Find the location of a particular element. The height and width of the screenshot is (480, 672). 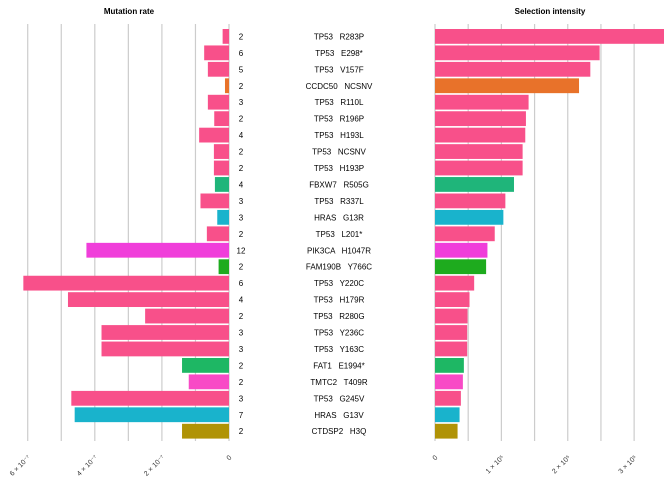

gene-name: FAT1 is located at coordinates (322, 365).